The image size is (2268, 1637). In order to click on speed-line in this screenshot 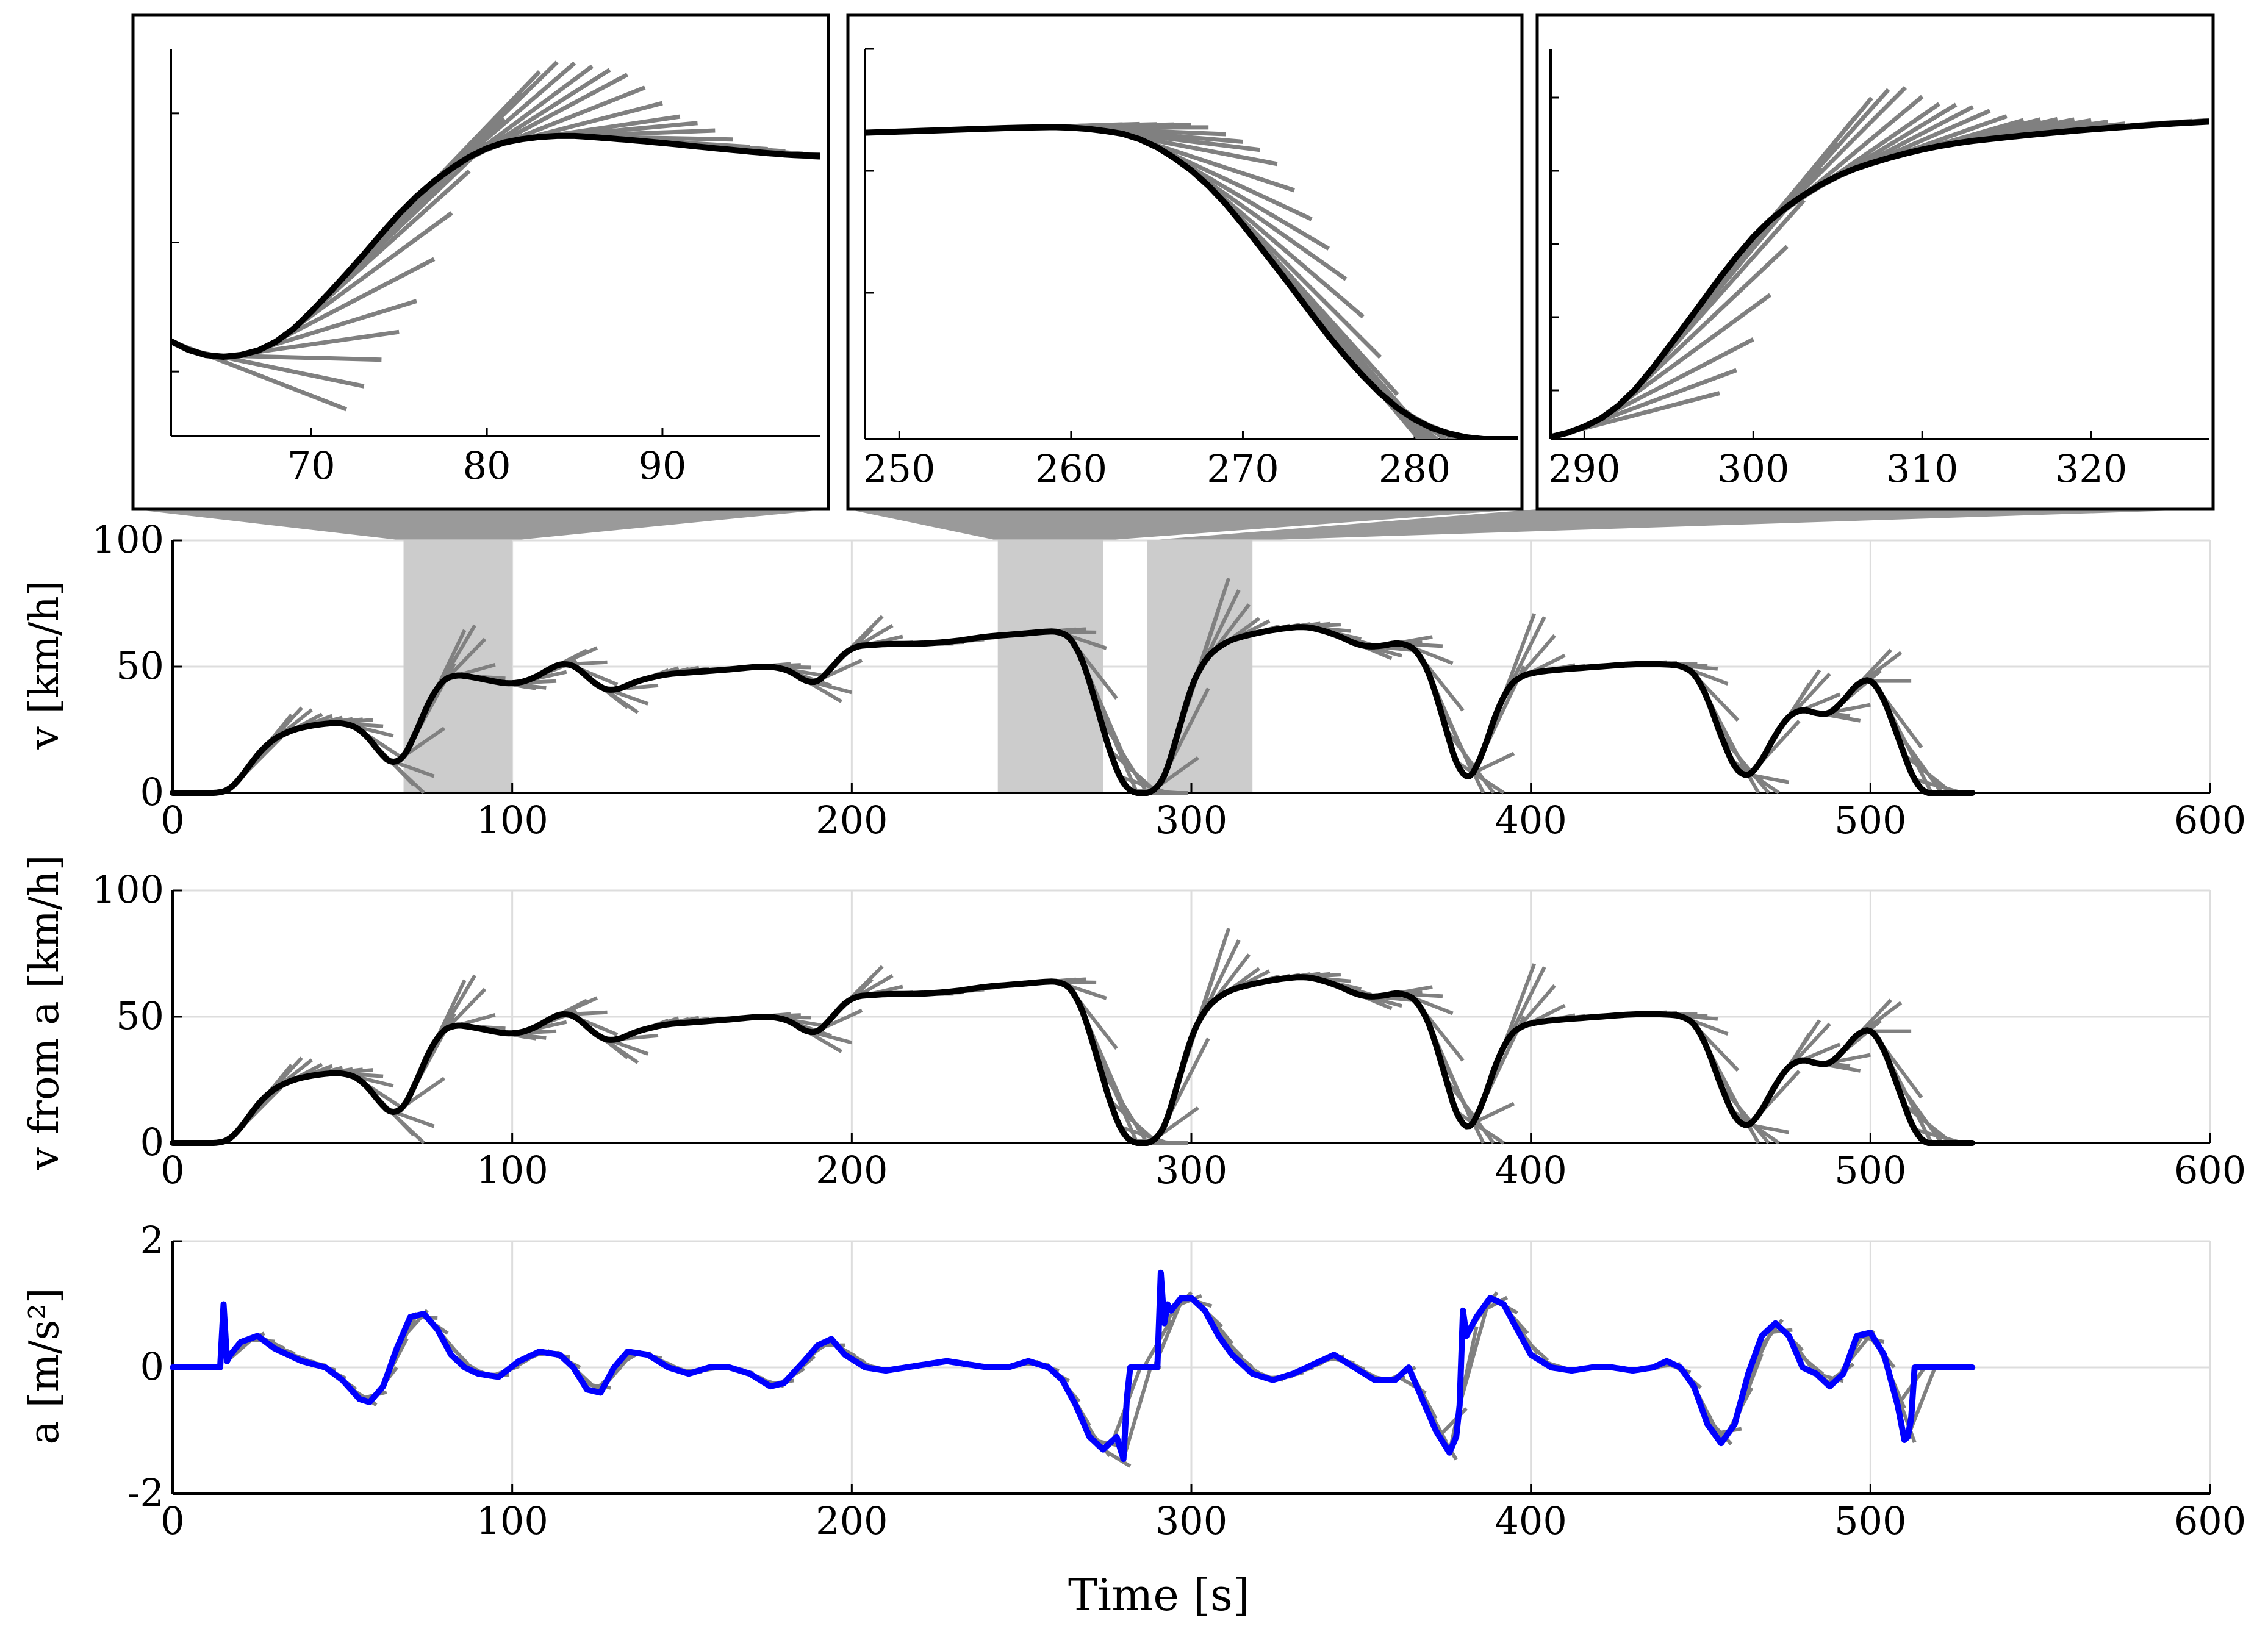, I will do `click(1073, 710)`.